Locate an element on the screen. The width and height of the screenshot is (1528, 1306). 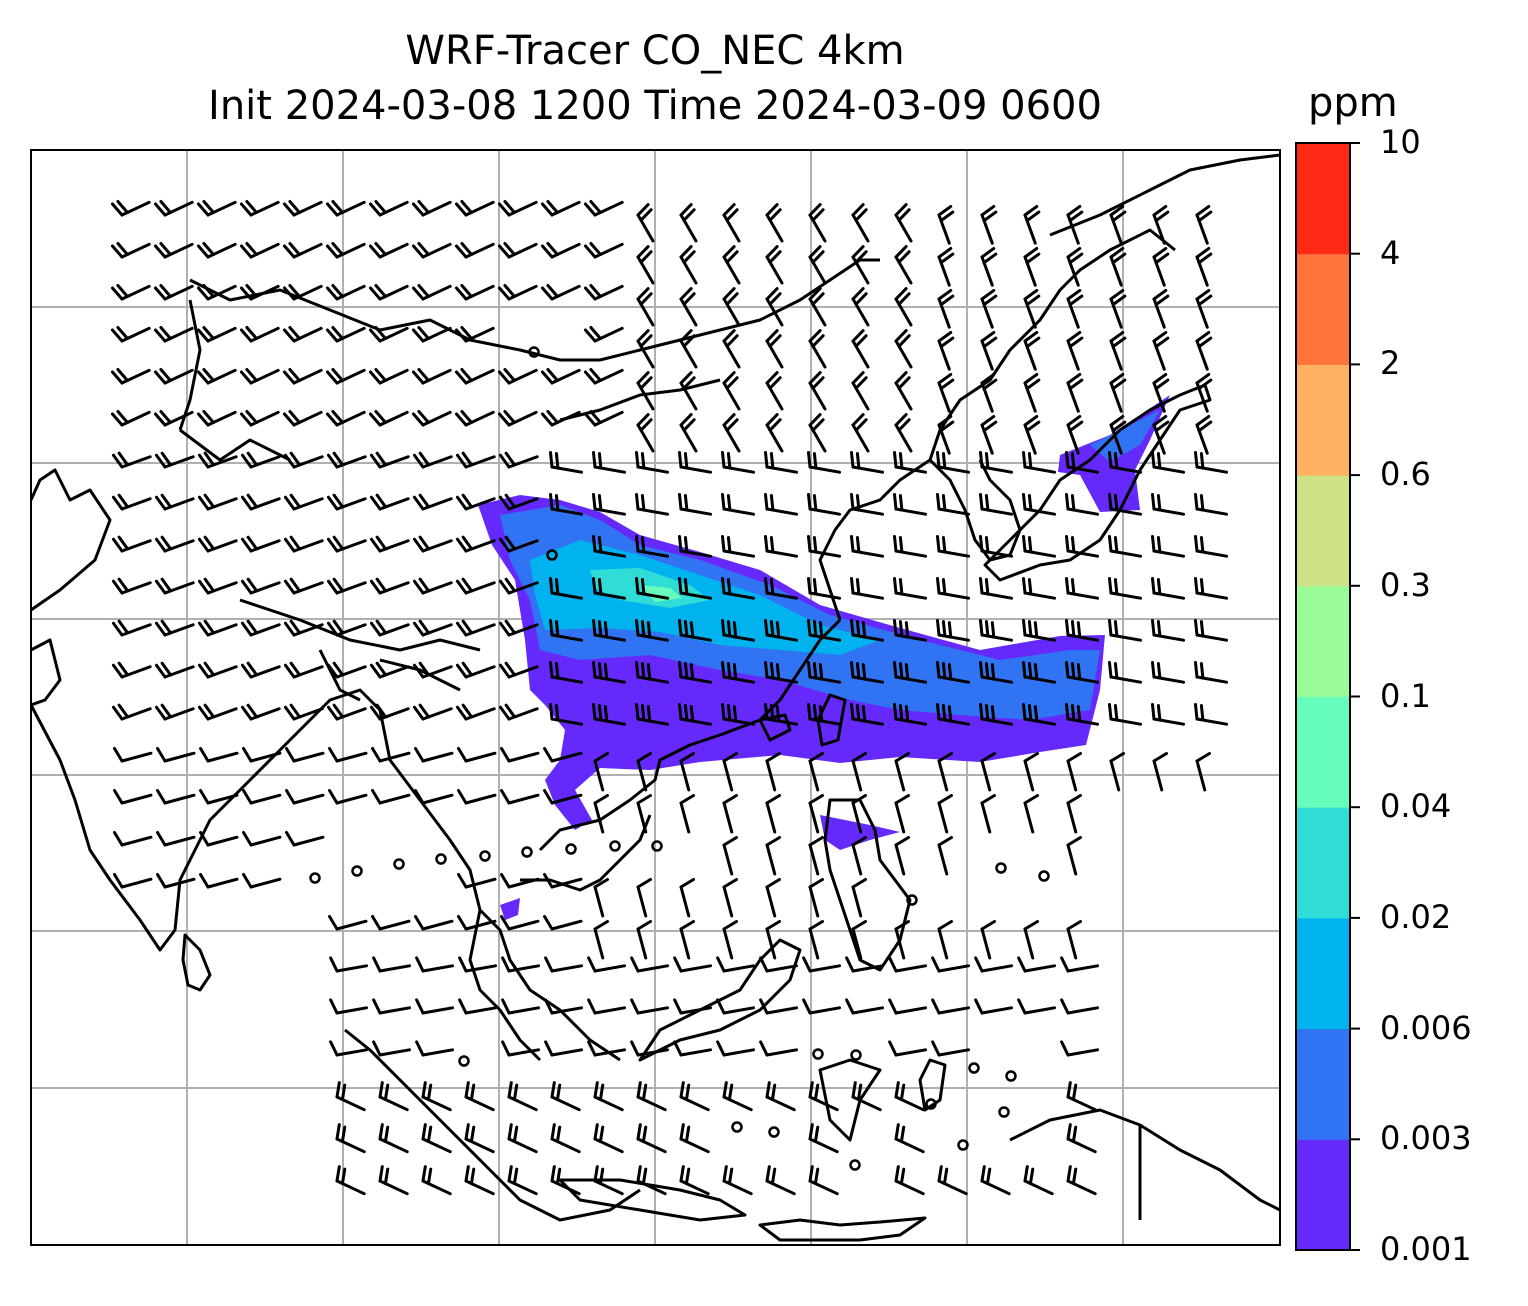
colorbar-segment is located at coordinates (1323, 752).